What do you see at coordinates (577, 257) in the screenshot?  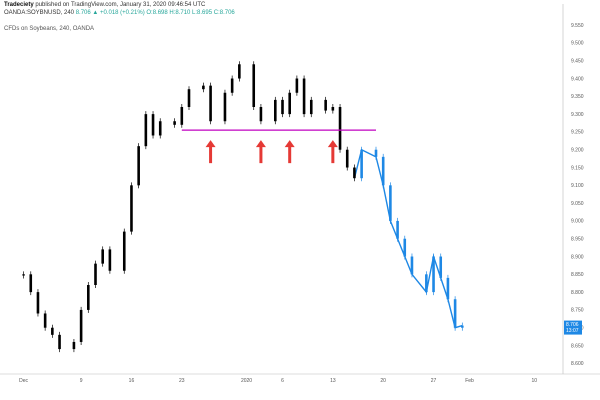 I see `y-tick-label: 8.900` at bounding box center [577, 257].